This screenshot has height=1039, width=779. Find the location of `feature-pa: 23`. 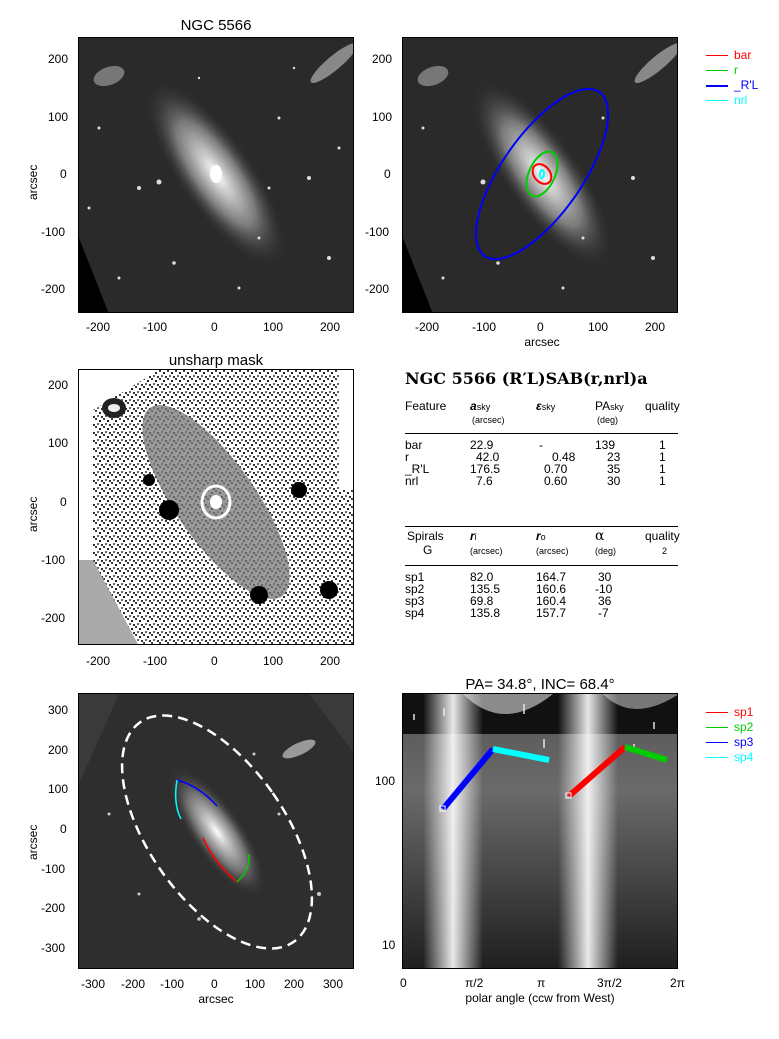

feature-pa: 23 is located at coordinates (614, 457).